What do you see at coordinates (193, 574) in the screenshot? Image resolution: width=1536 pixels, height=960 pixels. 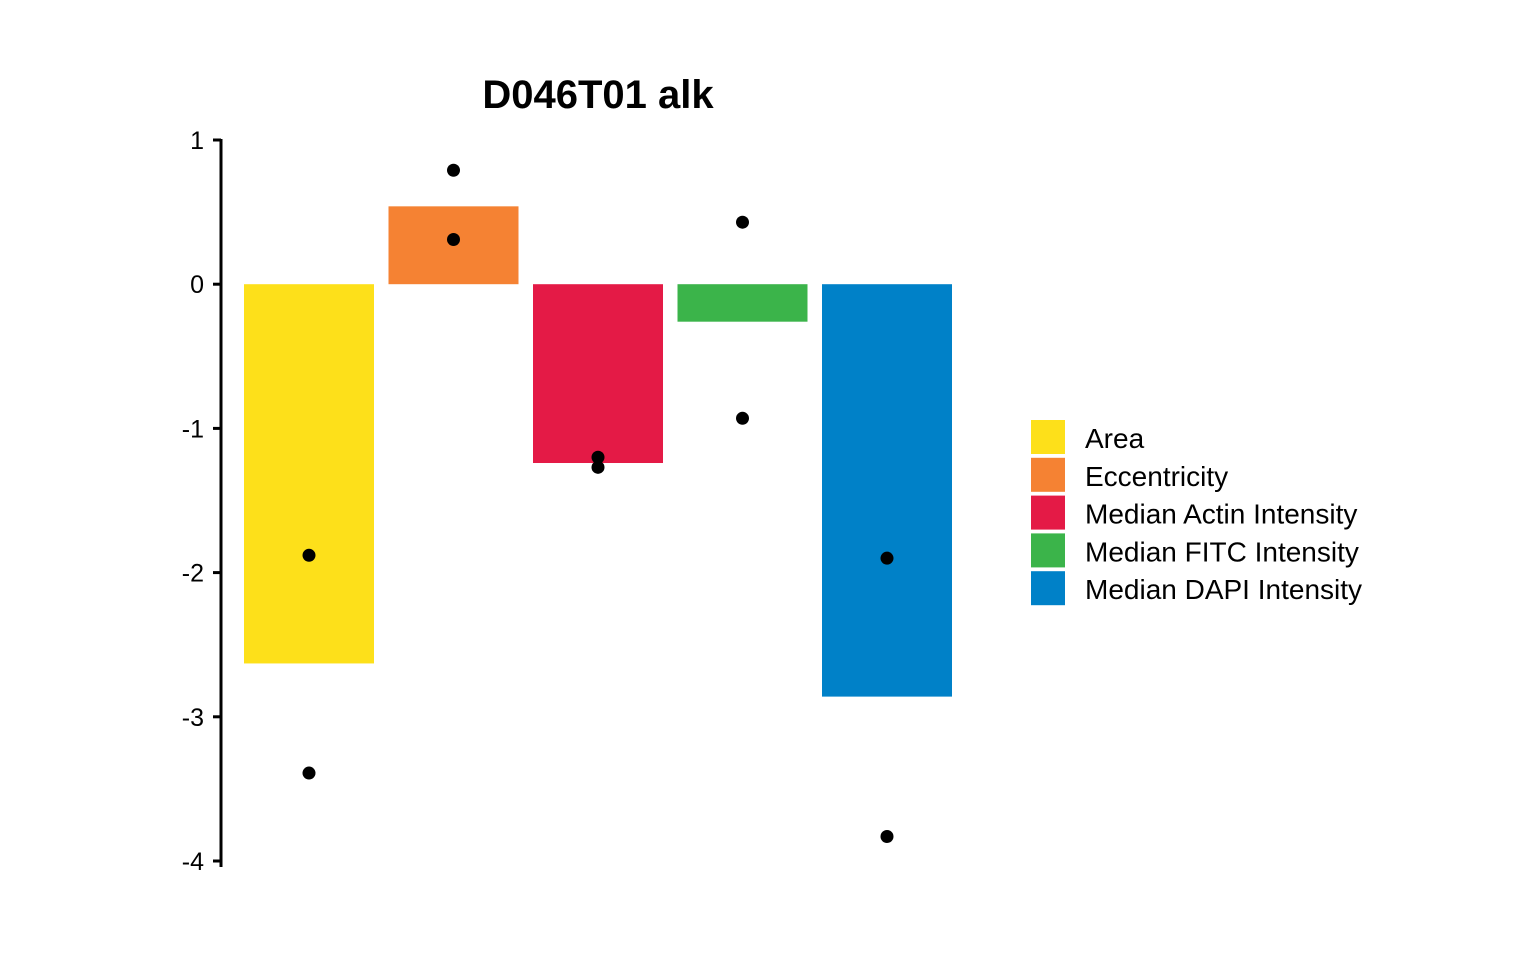 I see `y-tick-label: -2` at bounding box center [193, 574].